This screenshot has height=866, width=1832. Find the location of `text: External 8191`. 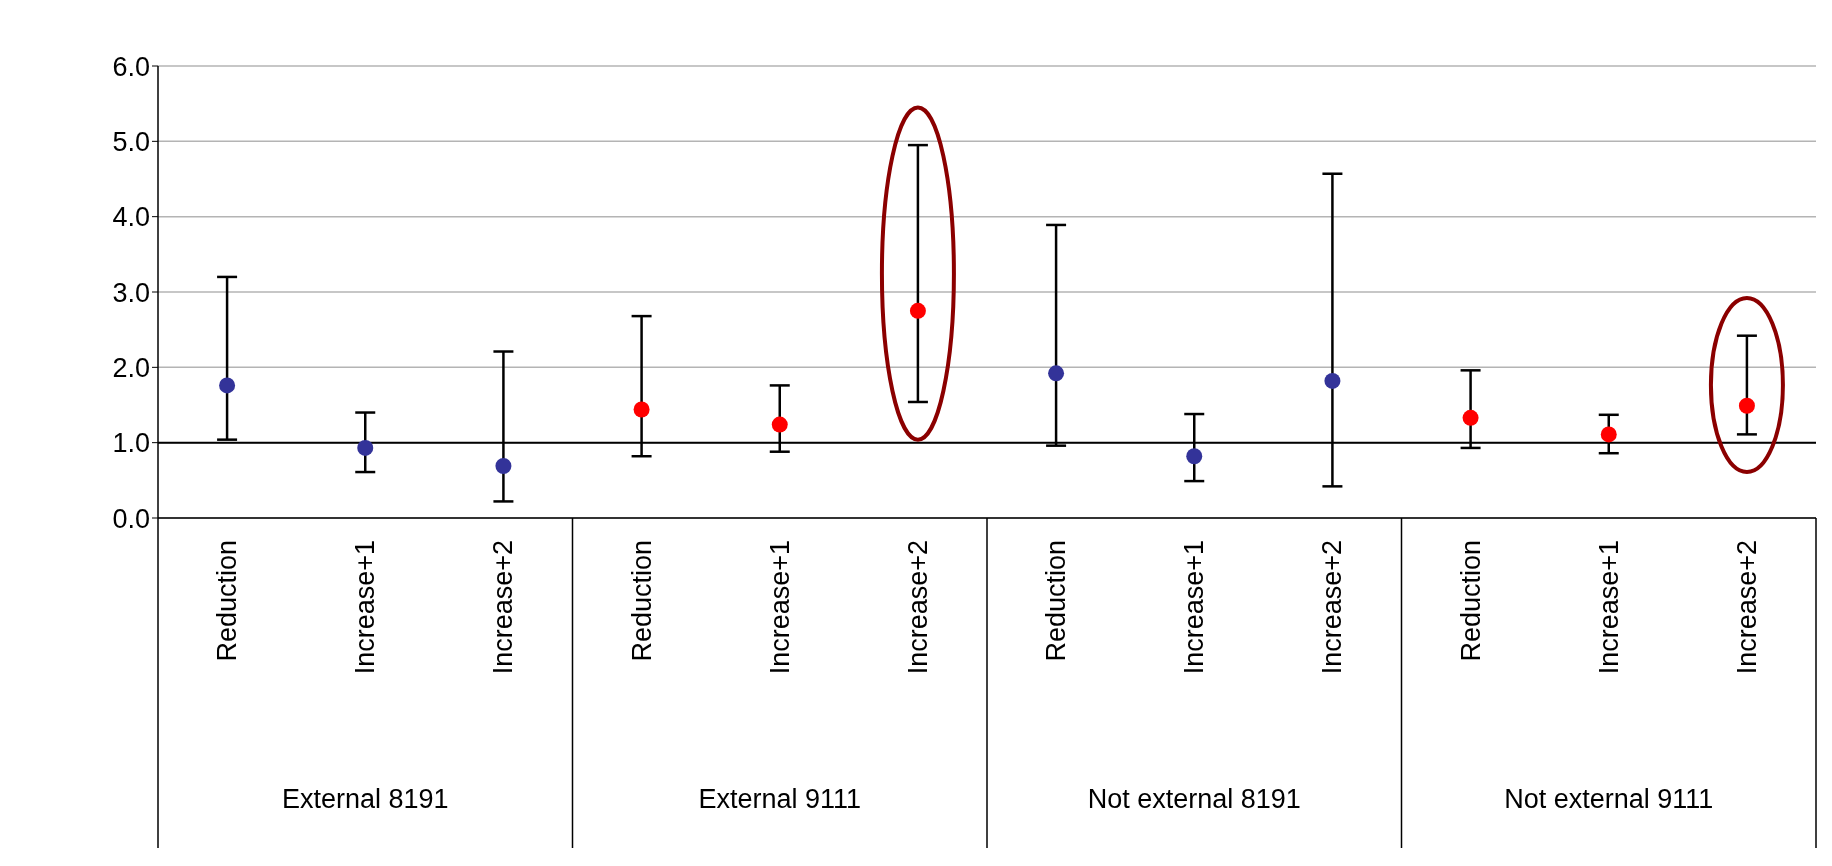

text: External 8191 is located at coordinates (365, 799).